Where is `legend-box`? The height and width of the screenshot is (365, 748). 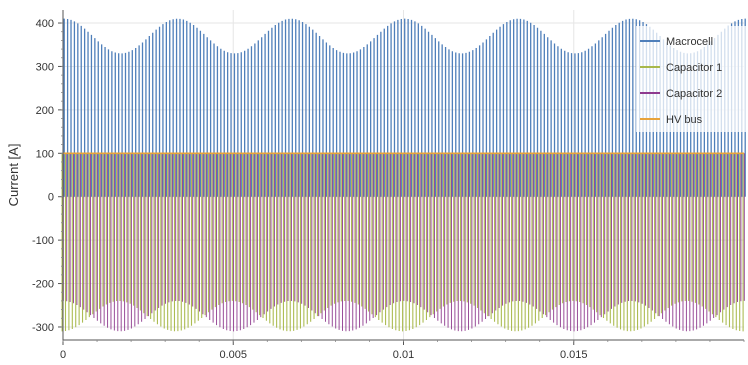 legend-box is located at coordinates (691, 79).